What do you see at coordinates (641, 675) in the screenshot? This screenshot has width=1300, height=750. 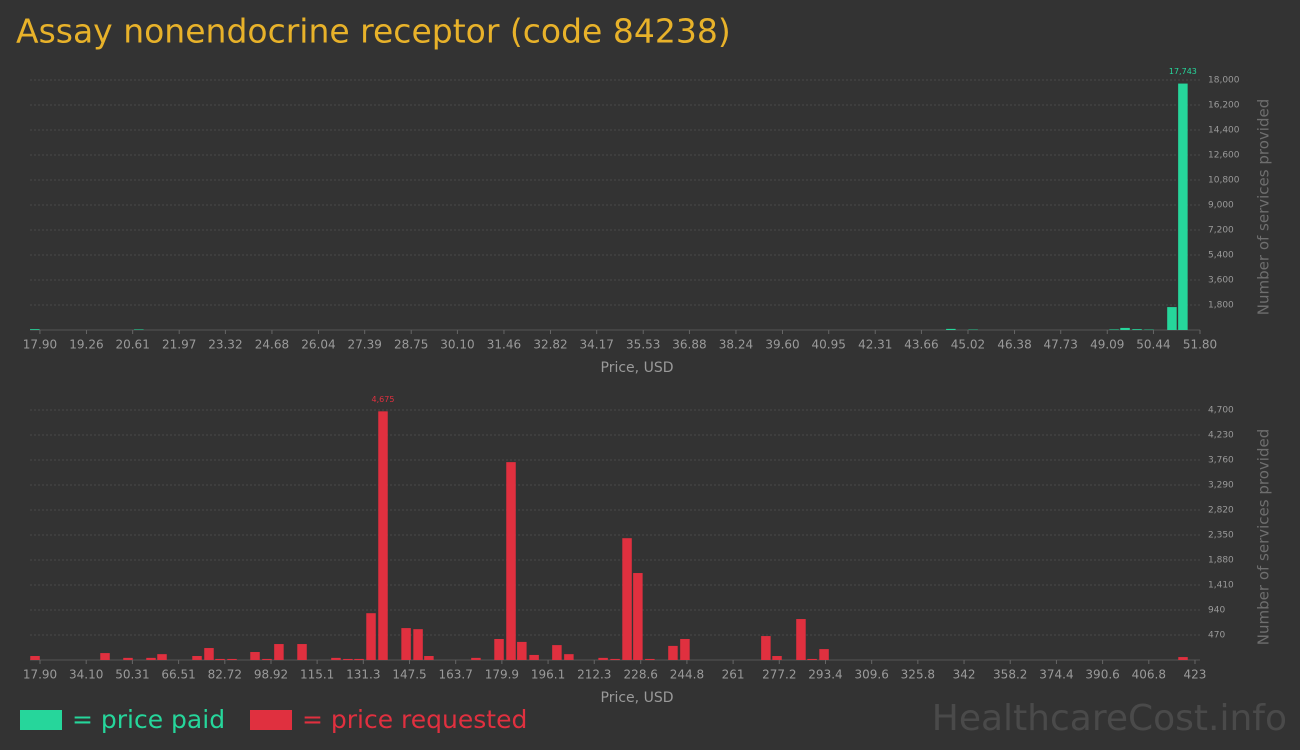 I see `x-tick-label: 228.6` at bounding box center [641, 675].